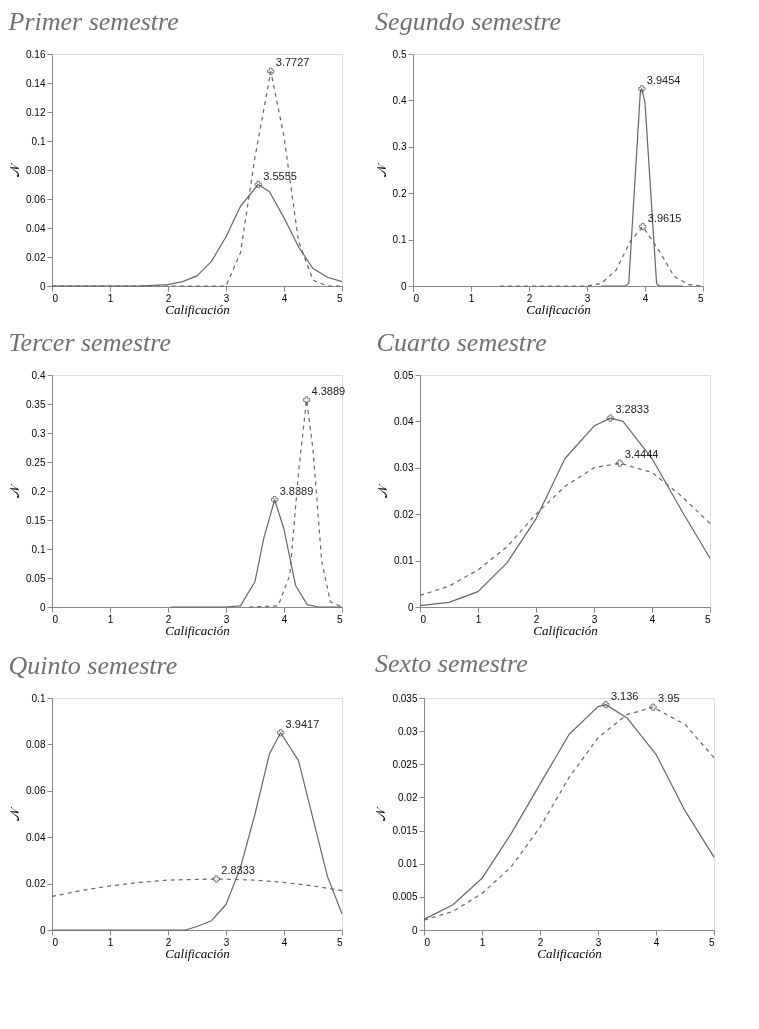 The height and width of the screenshot is (1029, 759). Describe the element at coordinates (36, 791) in the screenshot. I see `y-tick-label: 0.06` at that location.